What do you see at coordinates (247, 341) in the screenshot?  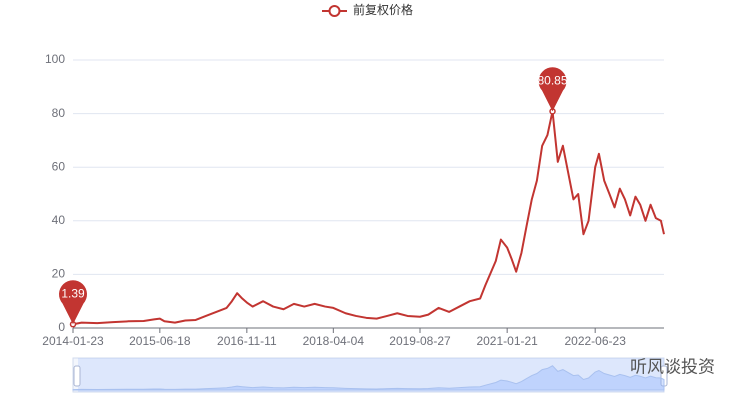 I see `x-tick-label: 2016-11-11` at bounding box center [247, 341].